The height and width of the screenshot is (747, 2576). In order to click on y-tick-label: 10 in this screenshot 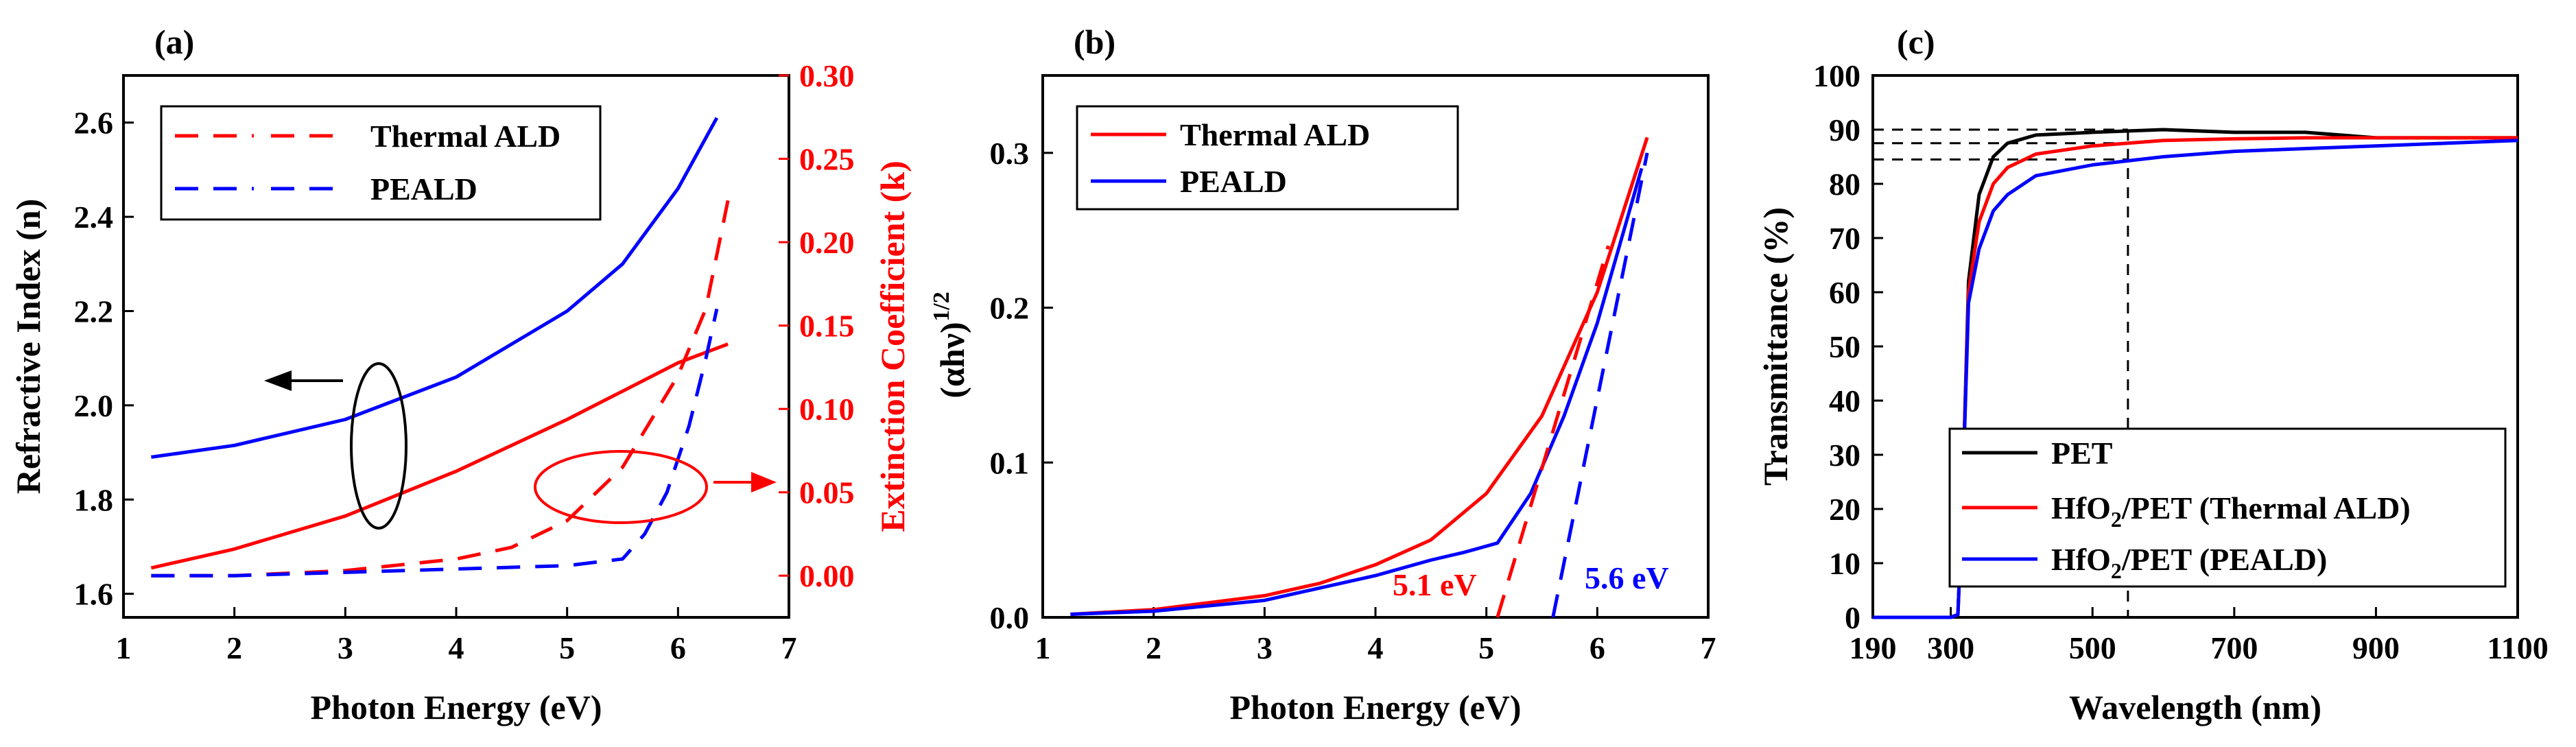, I will do `click(1844, 563)`.